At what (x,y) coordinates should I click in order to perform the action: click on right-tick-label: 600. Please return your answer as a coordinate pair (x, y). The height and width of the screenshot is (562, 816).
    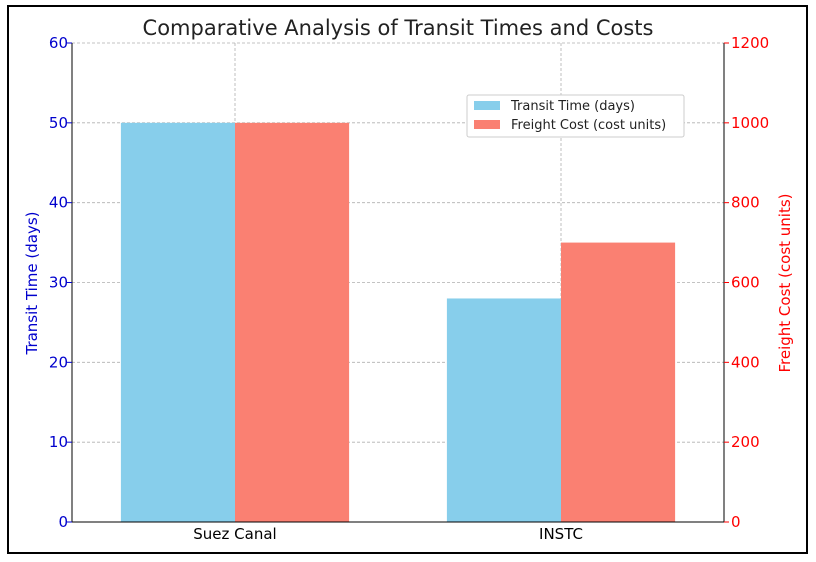
    Looking at the image, I should click on (745, 283).